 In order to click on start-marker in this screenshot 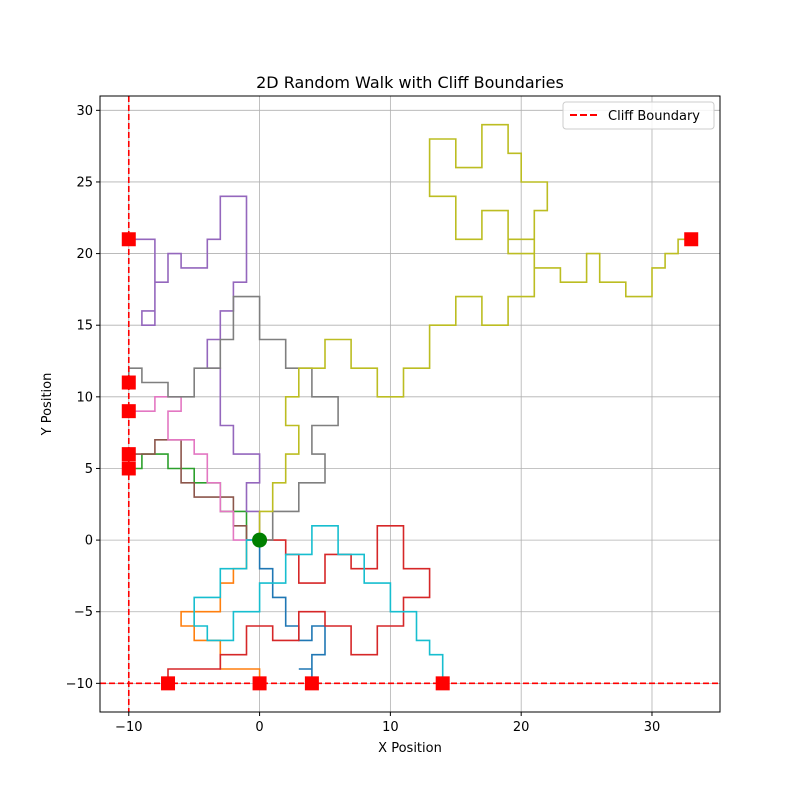, I will do `click(260, 540)`.